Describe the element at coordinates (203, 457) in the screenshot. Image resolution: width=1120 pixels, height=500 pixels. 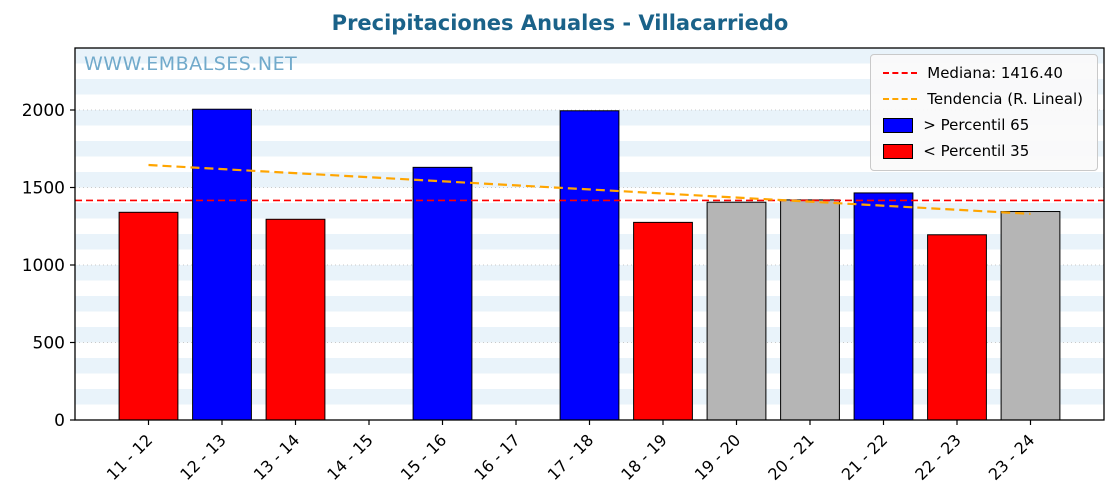
I see `x-tick-label: 12 - 13` at that location.